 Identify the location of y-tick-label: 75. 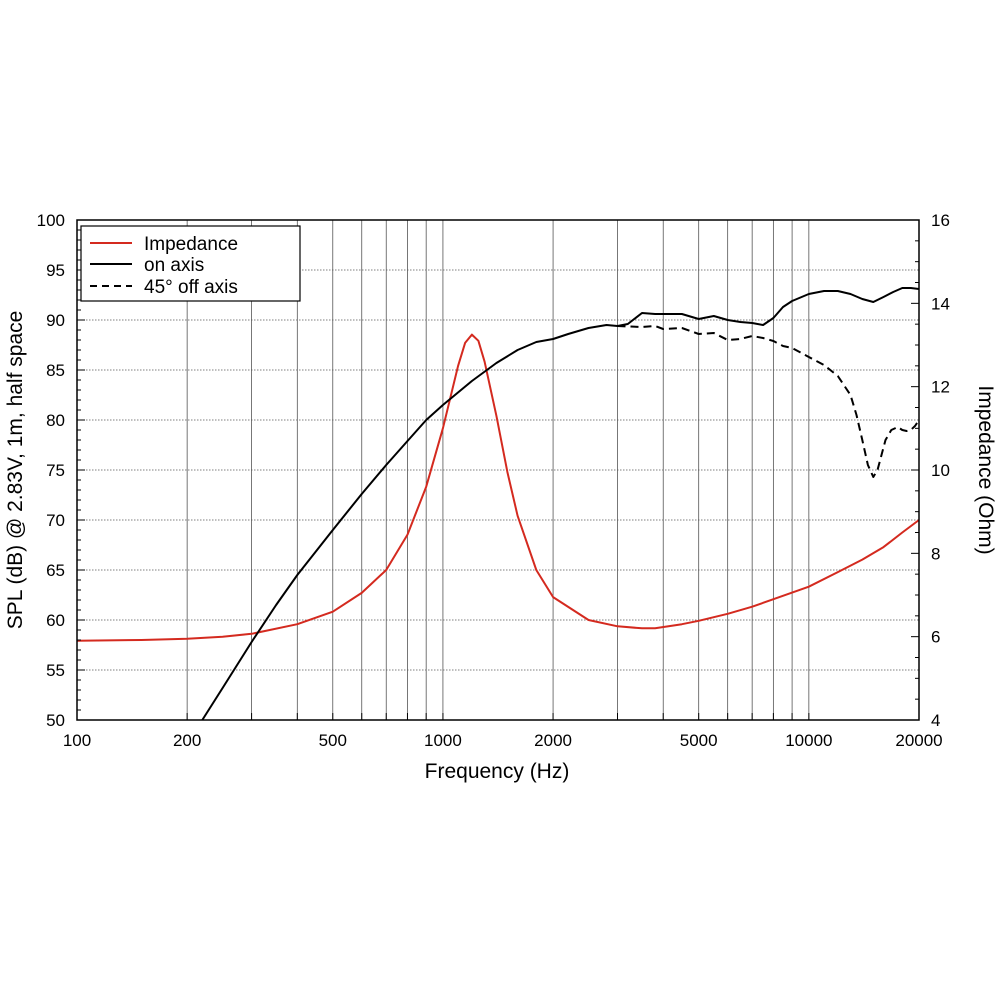
(55, 470).